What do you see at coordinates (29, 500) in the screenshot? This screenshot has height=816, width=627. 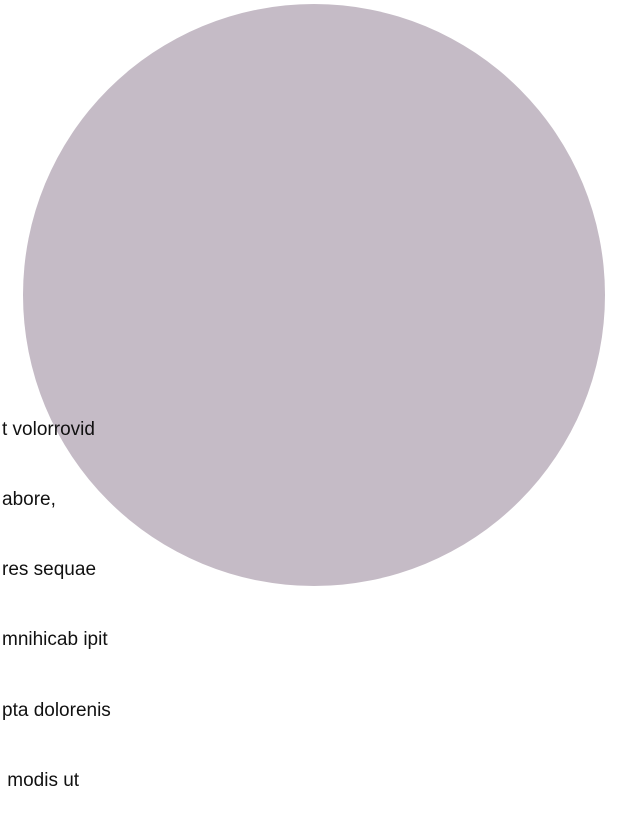 I see `text-line: abore,` at bounding box center [29, 500].